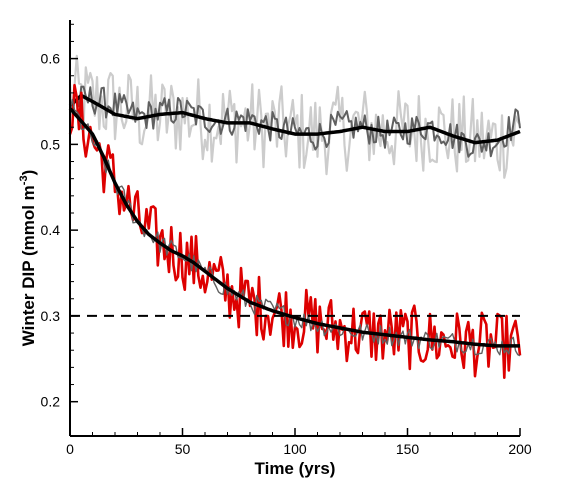 Image resolution: width=577 pixels, height=489 pixels. What do you see at coordinates (294, 119) in the screenshot?
I see `control-trend-line` at bounding box center [294, 119].